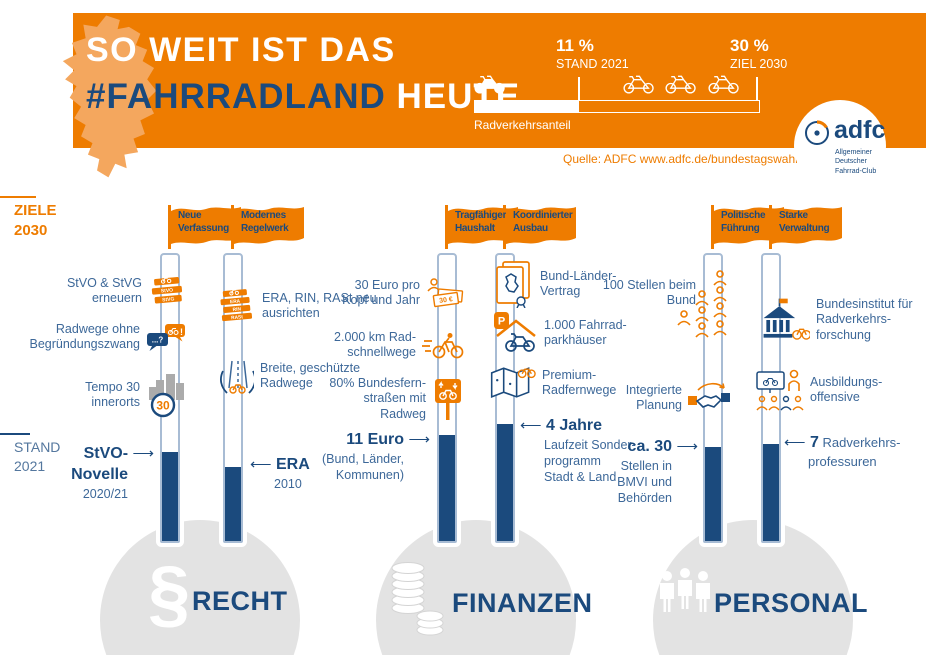 The height and width of the screenshot is (655, 926). What do you see at coordinates (166, 396) in the screenshot?
I see `tempo-30-icon: 30` at bounding box center [166, 396].